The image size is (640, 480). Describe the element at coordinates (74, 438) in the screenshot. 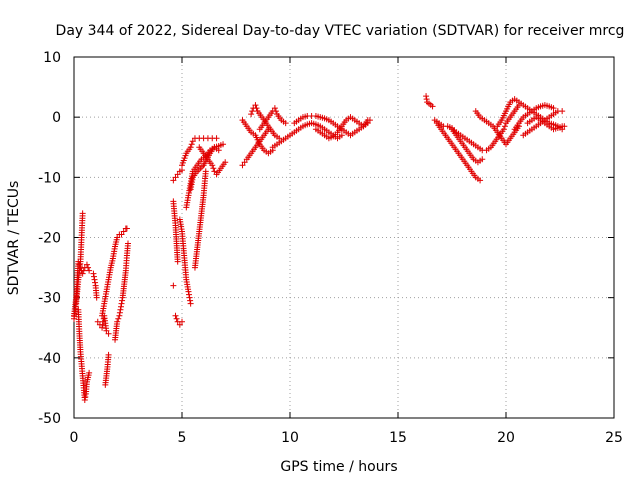

I see `x-tick-label: 0` at that location.